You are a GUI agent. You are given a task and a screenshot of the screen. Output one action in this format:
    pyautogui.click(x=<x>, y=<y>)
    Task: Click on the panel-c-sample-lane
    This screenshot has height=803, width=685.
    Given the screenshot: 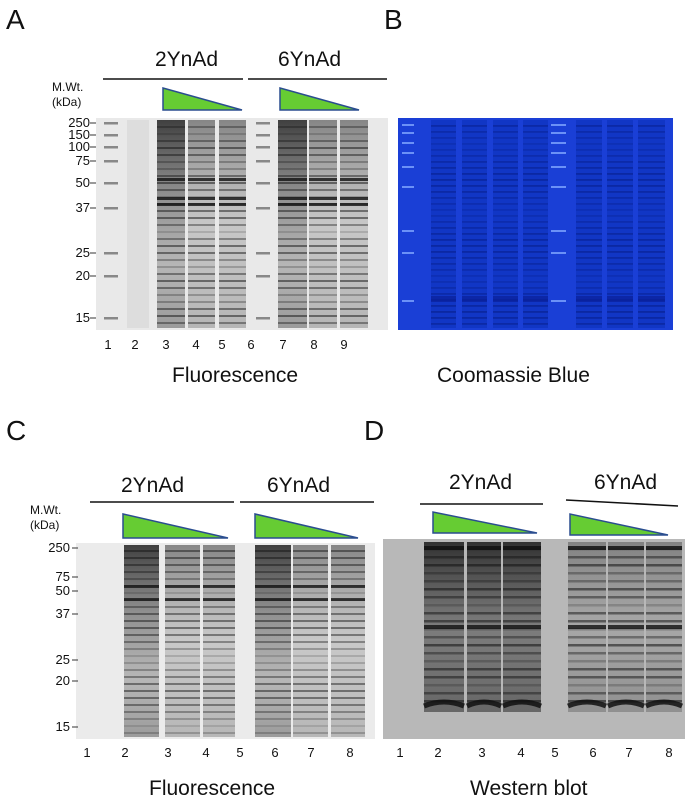 What is the action you would take?
    pyautogui.click(x=182, y=641)
    